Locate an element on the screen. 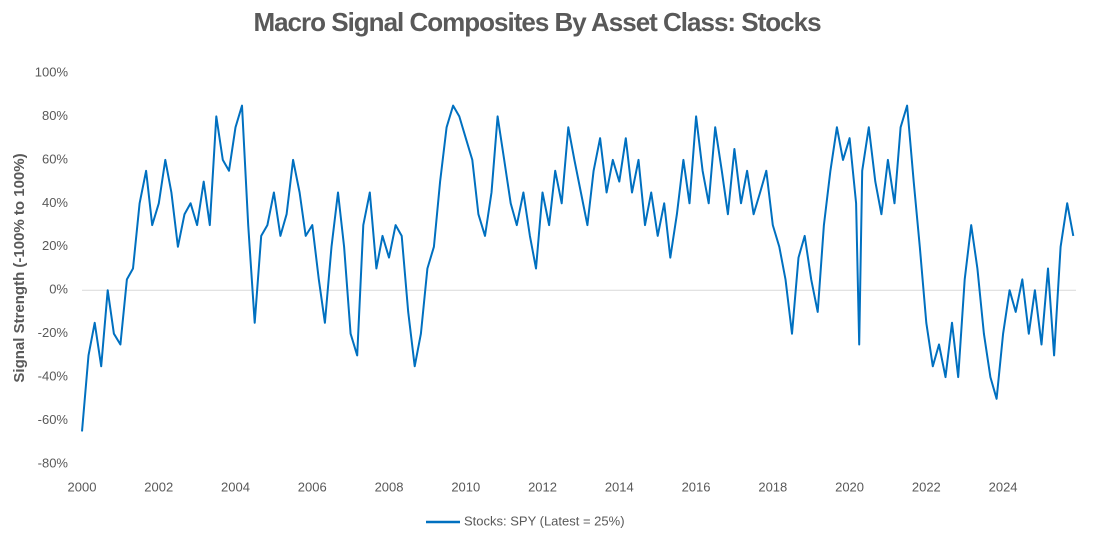 This screenshot has width=1101, height=550. x-tick-label: 2004 is located at coordinates (235, 486).